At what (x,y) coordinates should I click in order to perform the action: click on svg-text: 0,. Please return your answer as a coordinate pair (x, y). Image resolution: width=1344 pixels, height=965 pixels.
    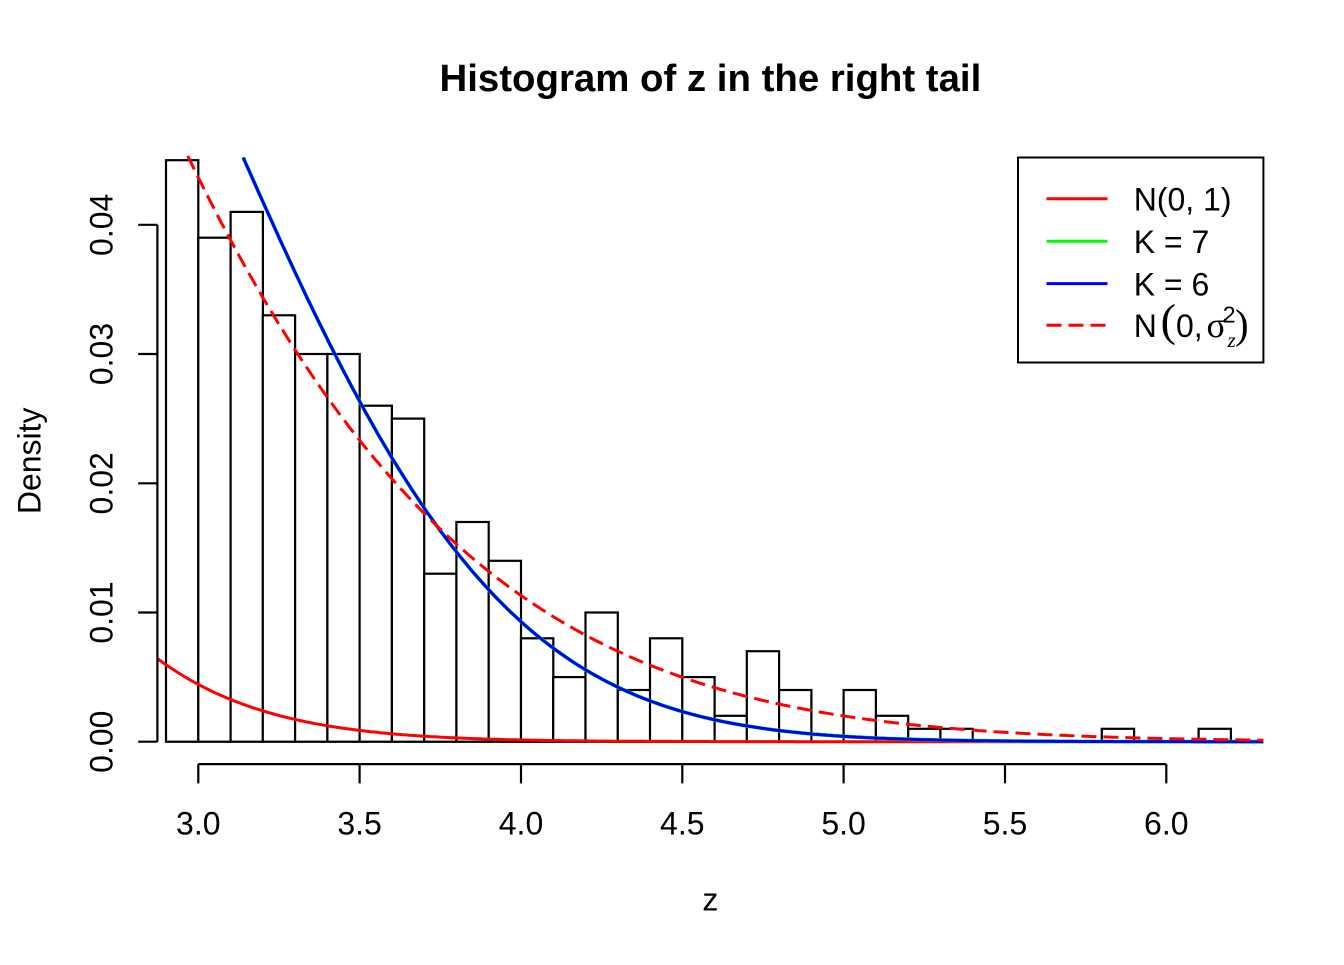
    Looking at the image, I should click on (1189, 326).